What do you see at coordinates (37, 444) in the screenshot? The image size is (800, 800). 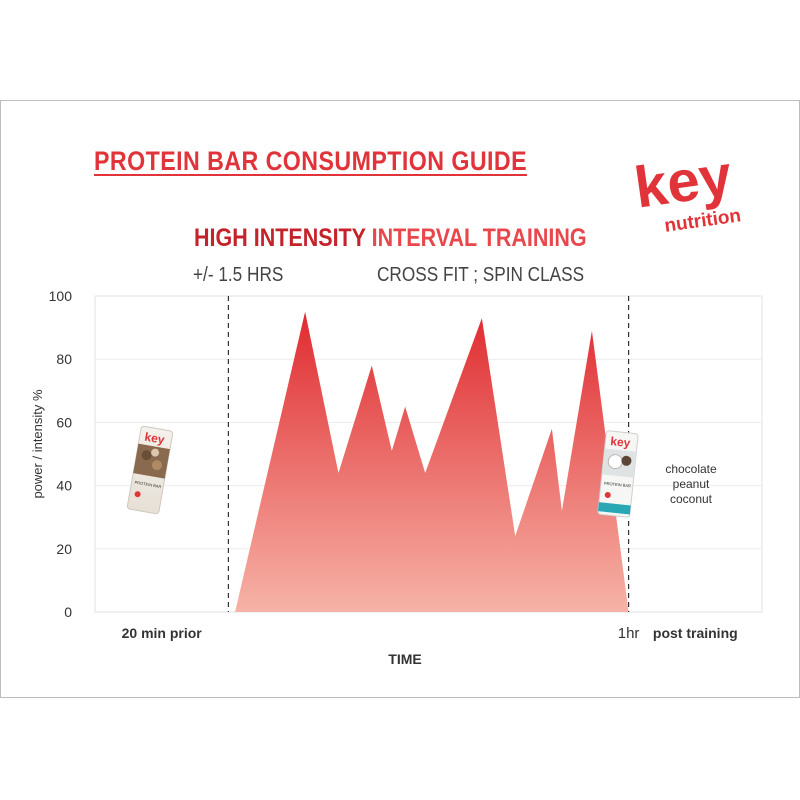 I see `y-axis-label: power / intensity %` at bounding box center [37, 444].